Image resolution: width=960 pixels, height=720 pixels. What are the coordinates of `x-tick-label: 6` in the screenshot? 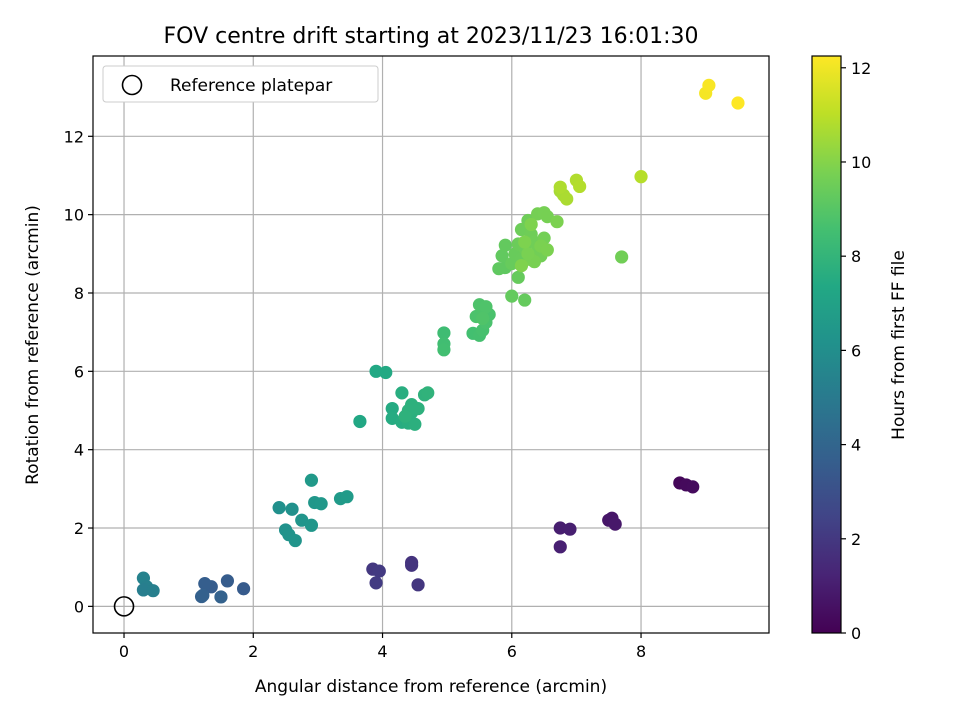 It's located at (512, 651).